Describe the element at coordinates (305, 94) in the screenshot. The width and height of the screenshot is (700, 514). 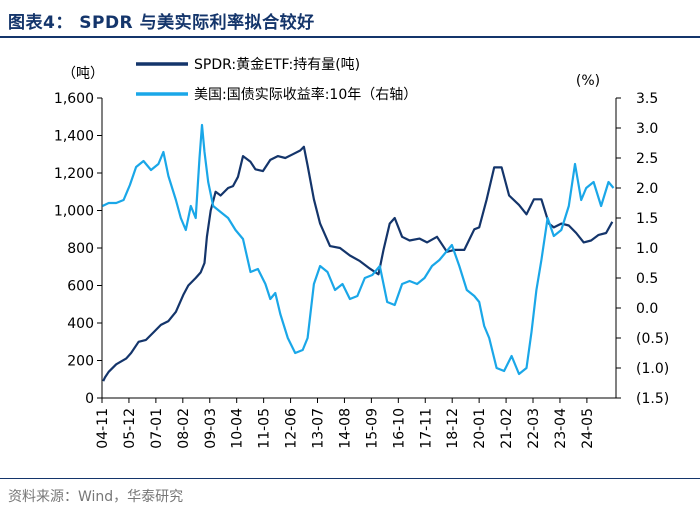
I see `legend-real-rate-label: 美国:国债实际收益率:10年（右轴）` at that location.